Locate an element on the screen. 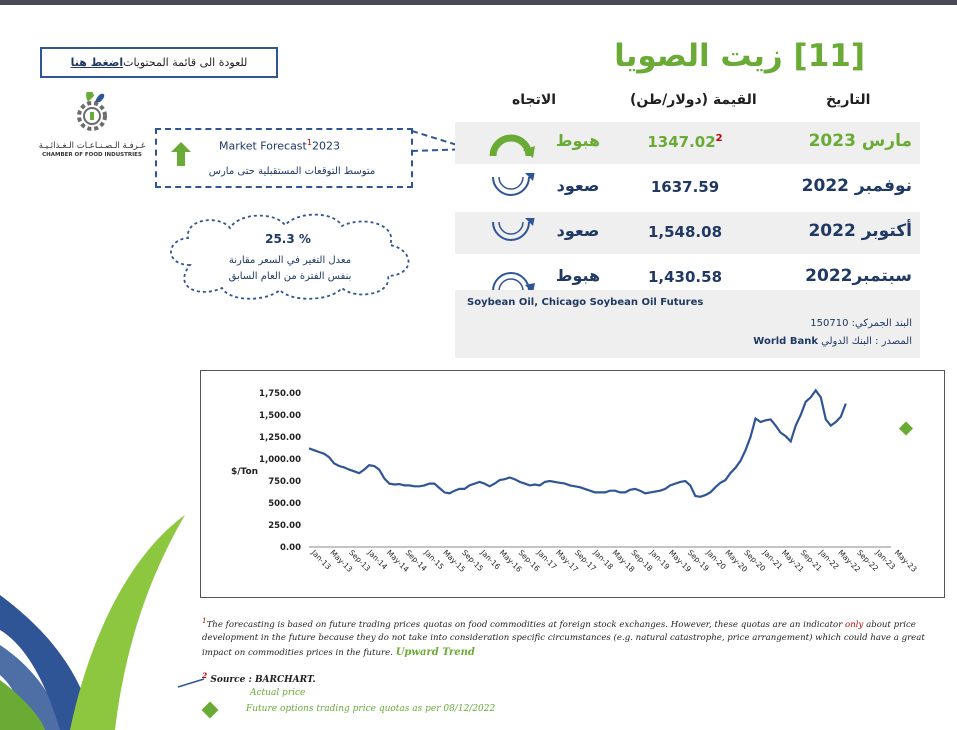  upward-trend-label: Upward Trend is located at coordinates (435, 653).